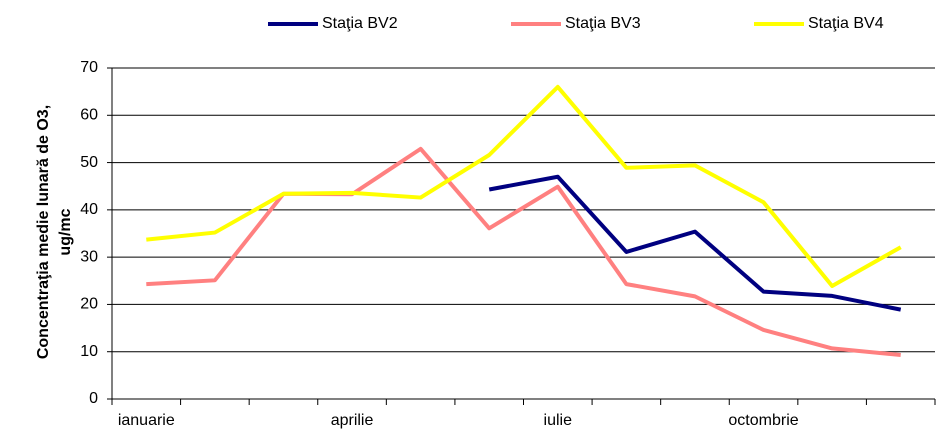  What do you see at coordinates (65, 231) in the screenshot?
I see `y-axis-label: ug/mc` at bounding box center [65, 231].